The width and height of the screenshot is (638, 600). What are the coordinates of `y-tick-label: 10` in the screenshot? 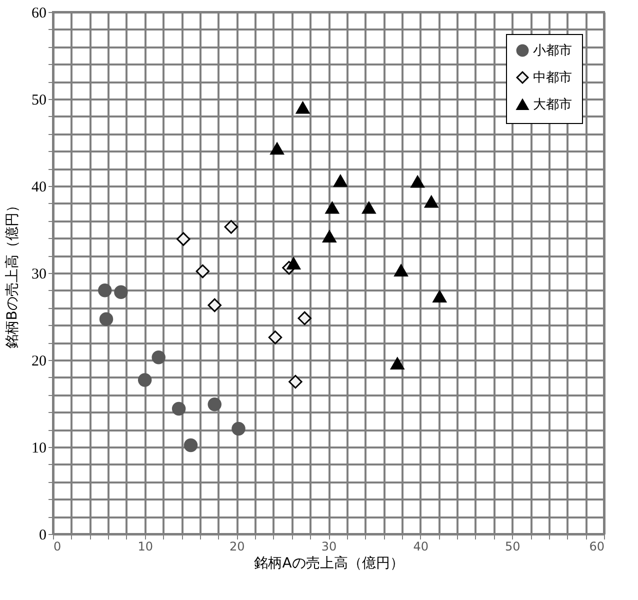 It's located at (39, 448).